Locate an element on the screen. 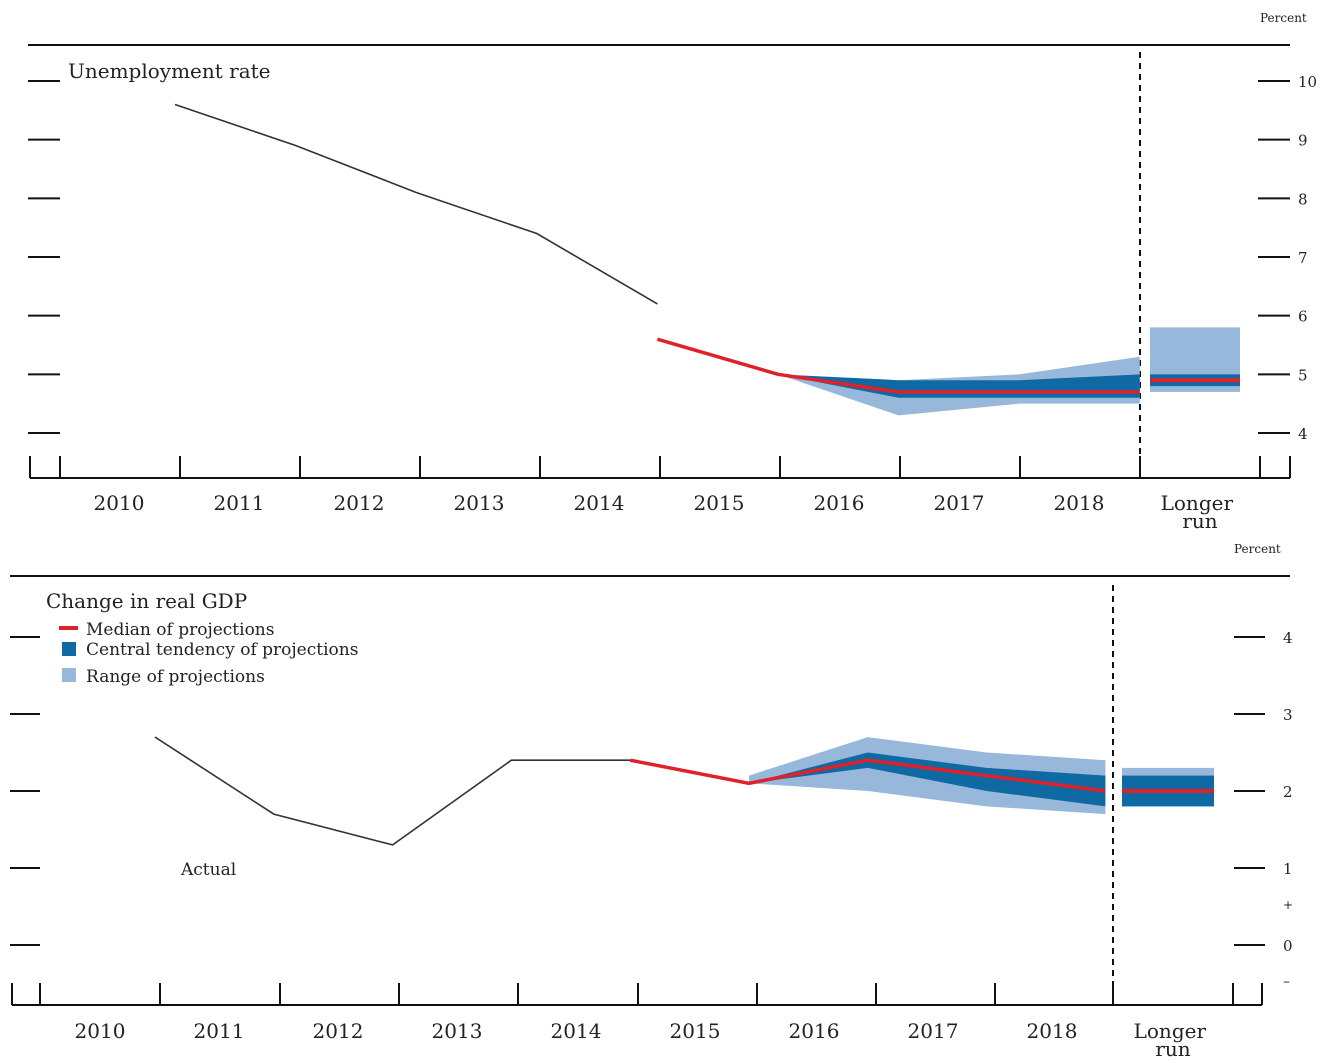  y-tick-label: 10 is located at coordinates (1307, 82).